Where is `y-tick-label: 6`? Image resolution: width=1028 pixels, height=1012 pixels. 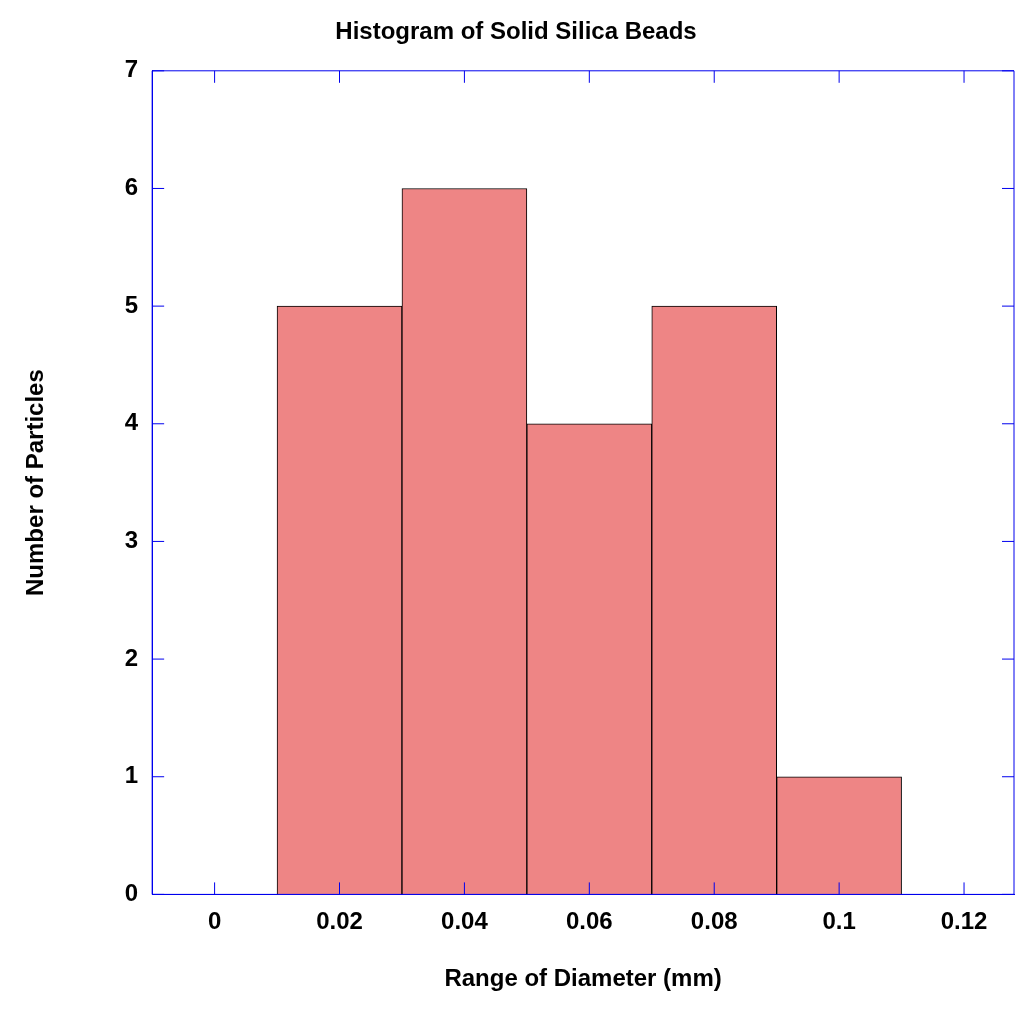
y-tick-label: 6 is located at coordinates (131, 187).